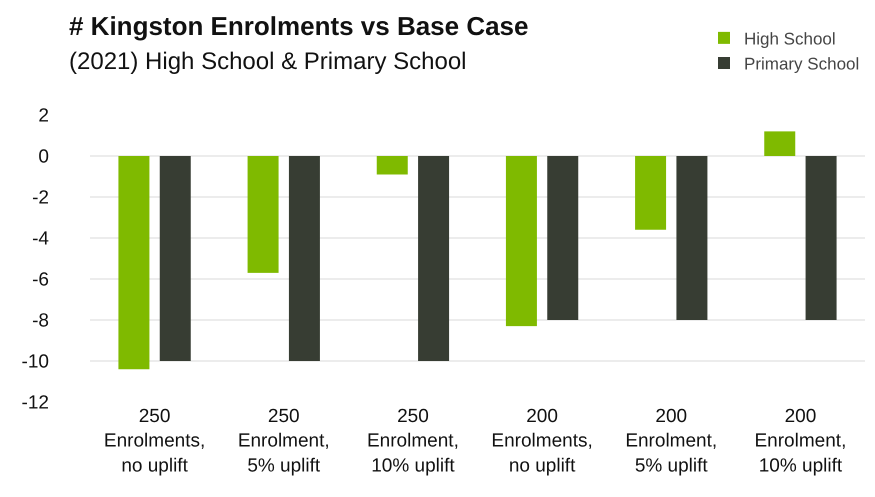 The width and height of the screenshot is (875, 497). Describe the element at coordinates (40, 321) in the screenshot. I see `y-tick-label: -8` at that location.